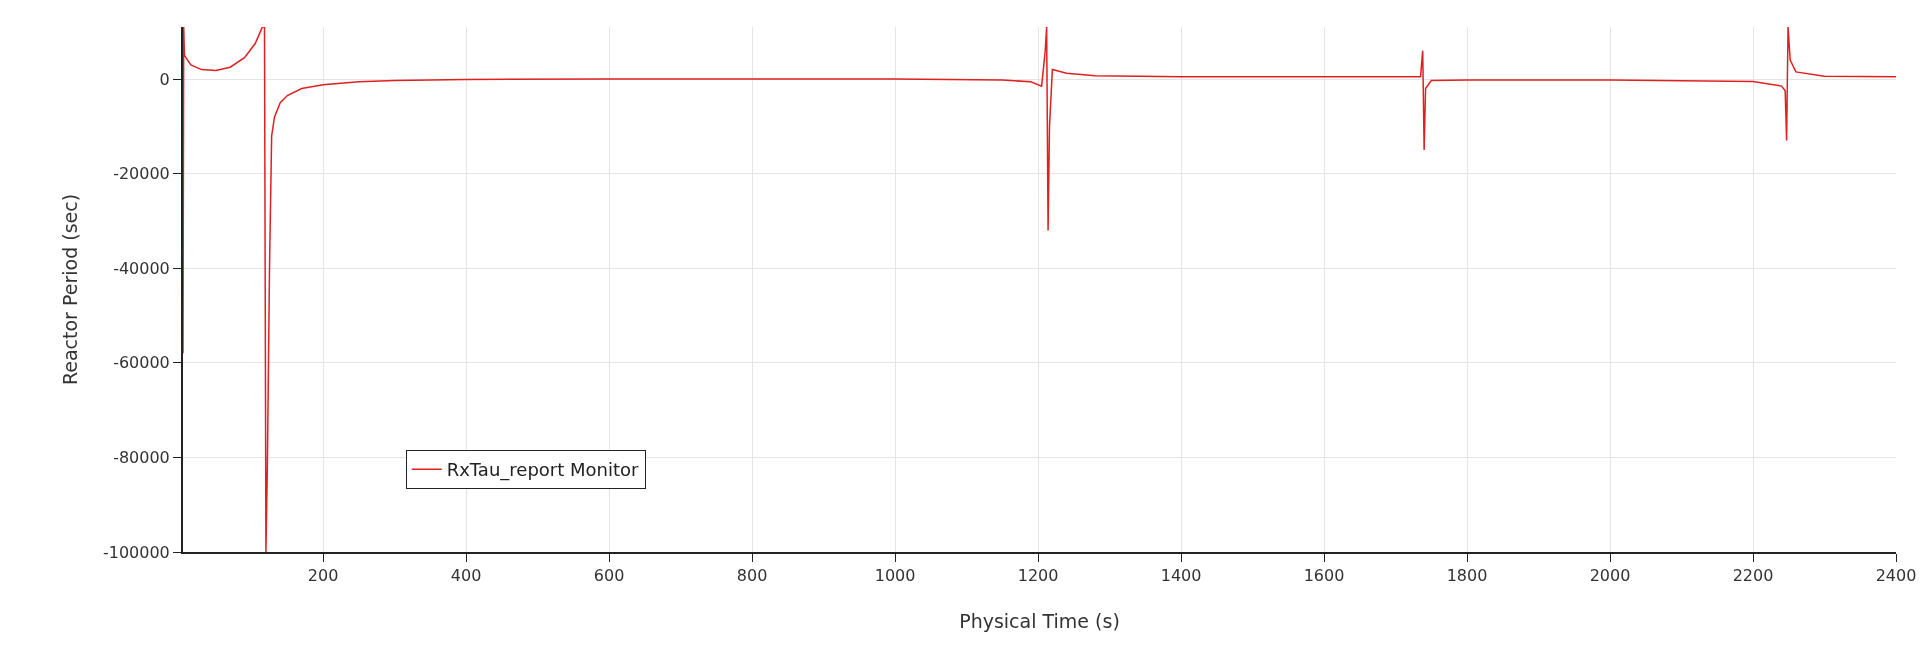  I want to click on x-tick-label: 400, so click(466, 576).